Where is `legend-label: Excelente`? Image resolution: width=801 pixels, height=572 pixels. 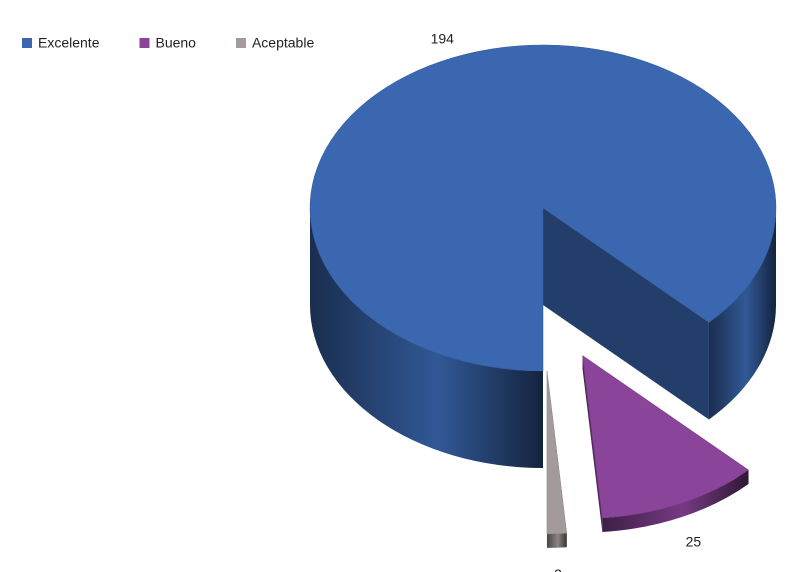
legend-label: Excelente is located at coordinates (69, 43).